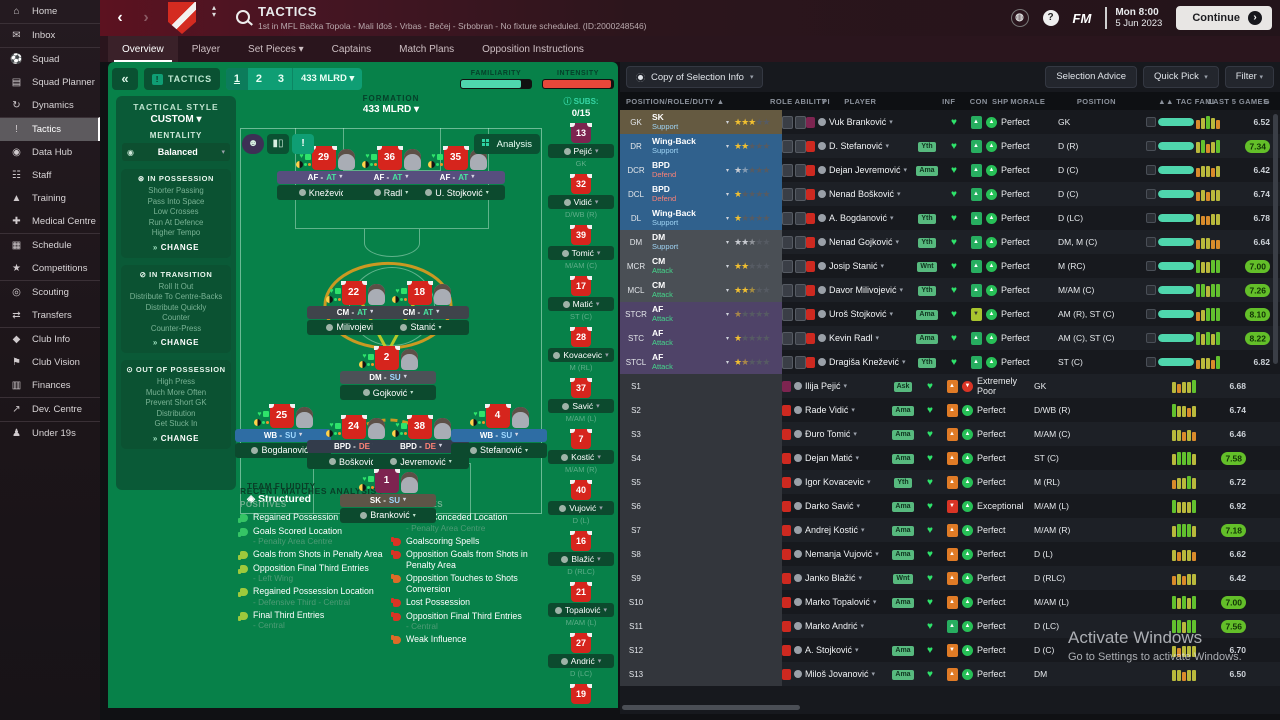 This screenshot has width=1280, height=720. What do you see at coordinates (50, 315) in the screenshot?
I see `sidebar-item: ⇄ Transfers` at bounding box center [50, 315].